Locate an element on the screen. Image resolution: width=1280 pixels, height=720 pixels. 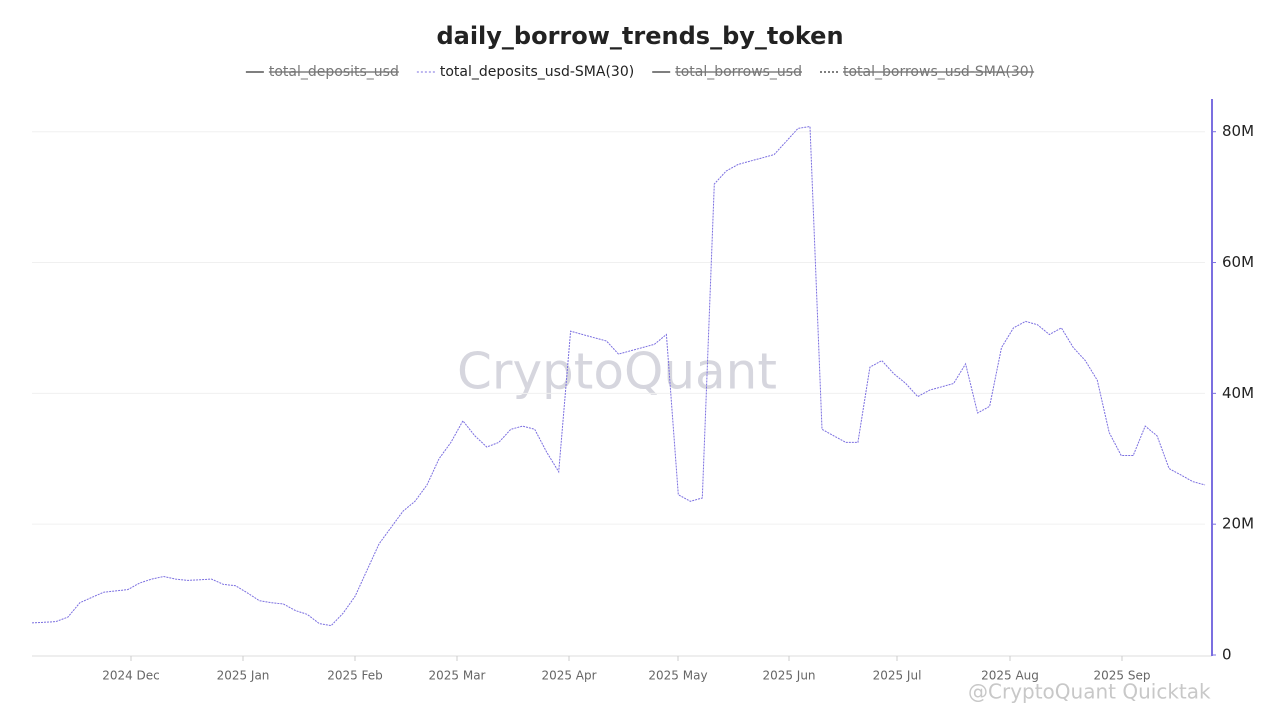
x-tick-label: 2025 Feb is located at coordinates (355, 676).